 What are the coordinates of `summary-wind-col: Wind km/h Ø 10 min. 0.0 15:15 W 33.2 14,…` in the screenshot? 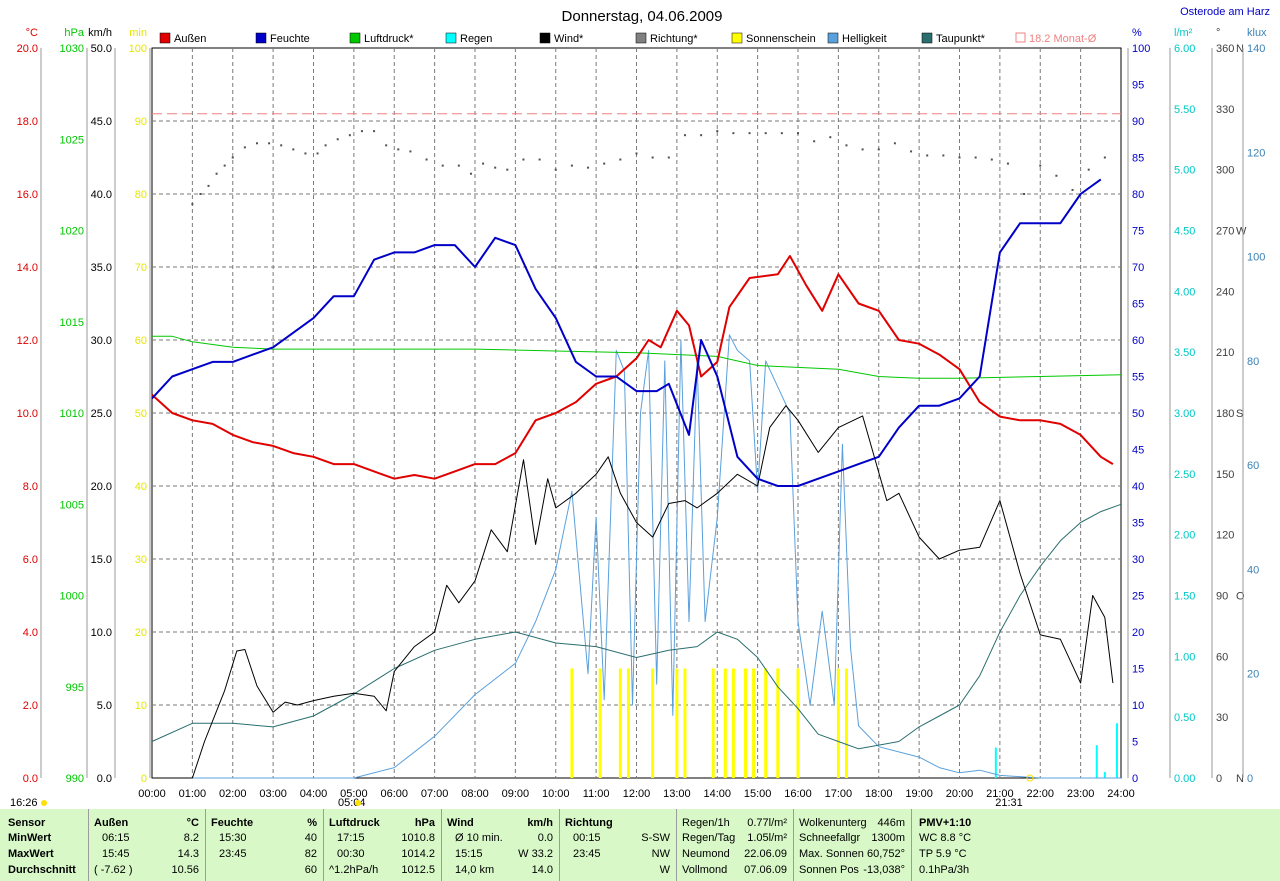 It's located at (500, 845).